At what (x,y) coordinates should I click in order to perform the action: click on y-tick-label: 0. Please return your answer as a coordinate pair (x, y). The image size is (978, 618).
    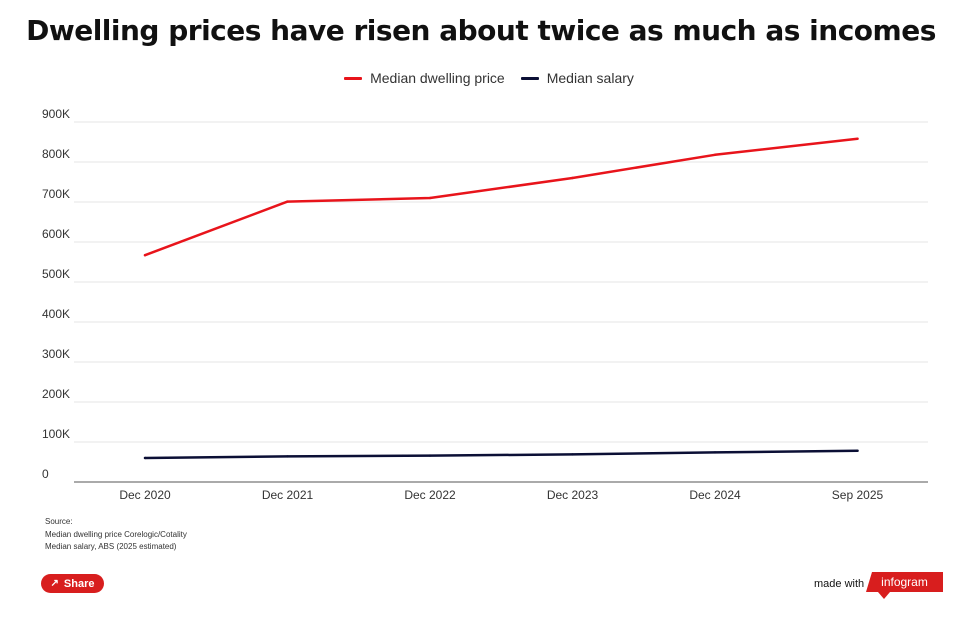
    Looking at the image, I should click on (45, 474).